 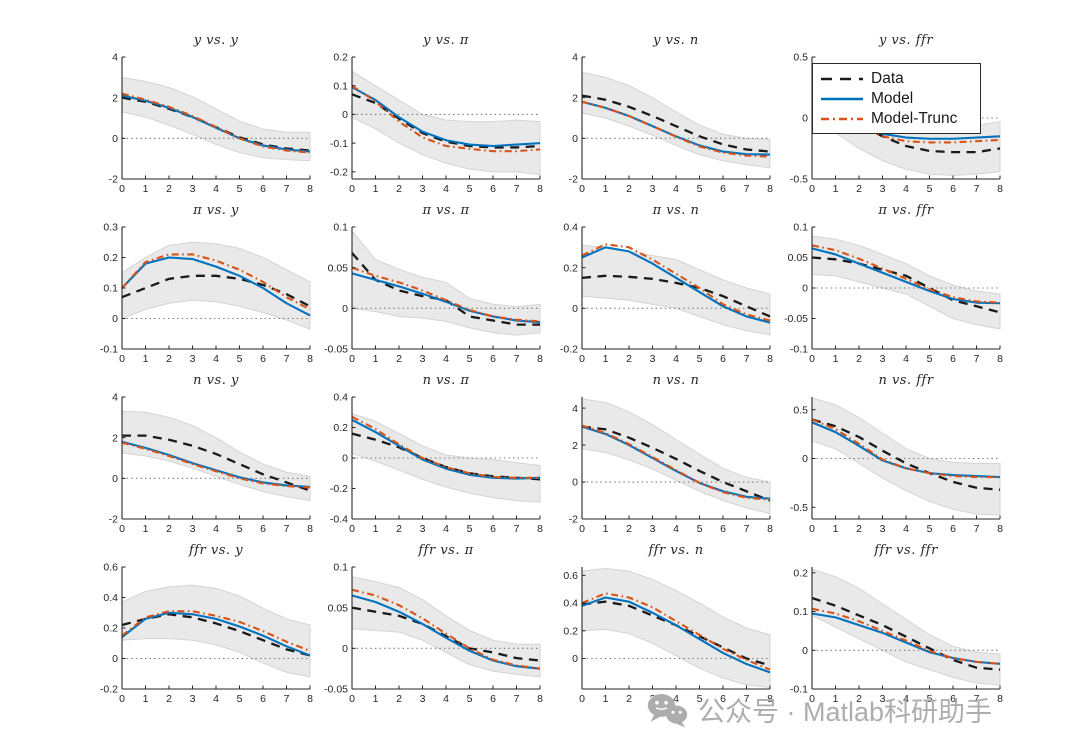 I want to click on subplot-title: y vs. ffr, so click(x=906, y=40).